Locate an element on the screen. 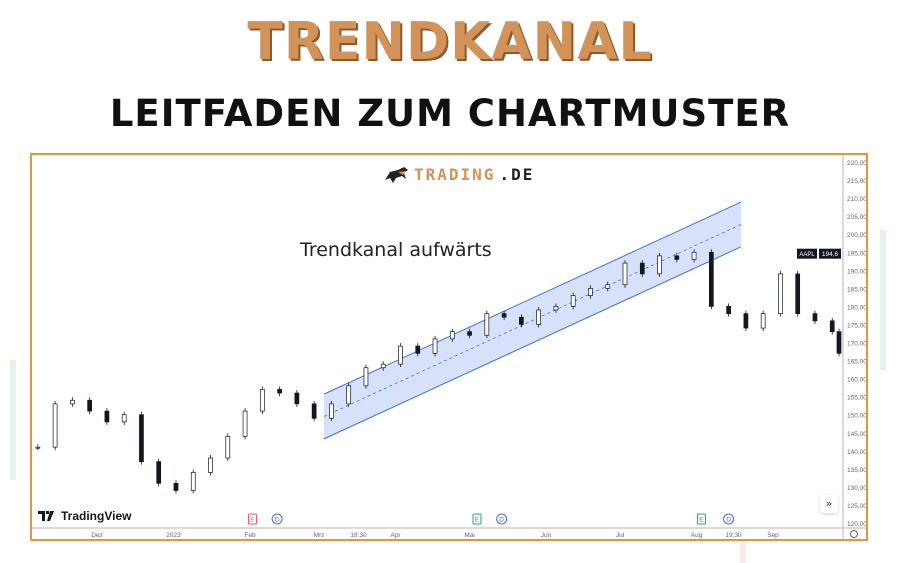 The height and width of the screenshot is (563, 900). price-tick-label: 120,00 is located at coordinates (856, 524).